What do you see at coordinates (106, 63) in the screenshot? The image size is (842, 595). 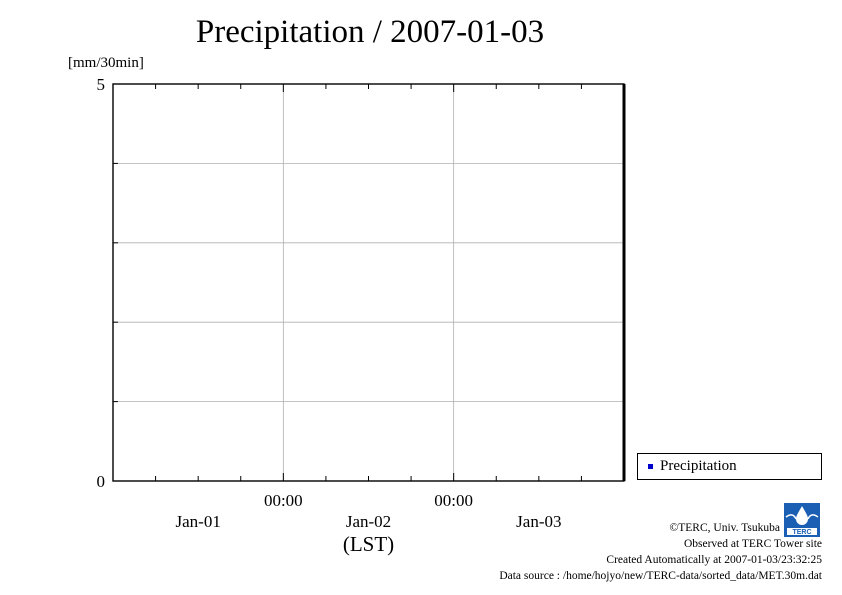 I see `y-axis-unit-label: [mm/30min]` at bounding box center [106, 63].